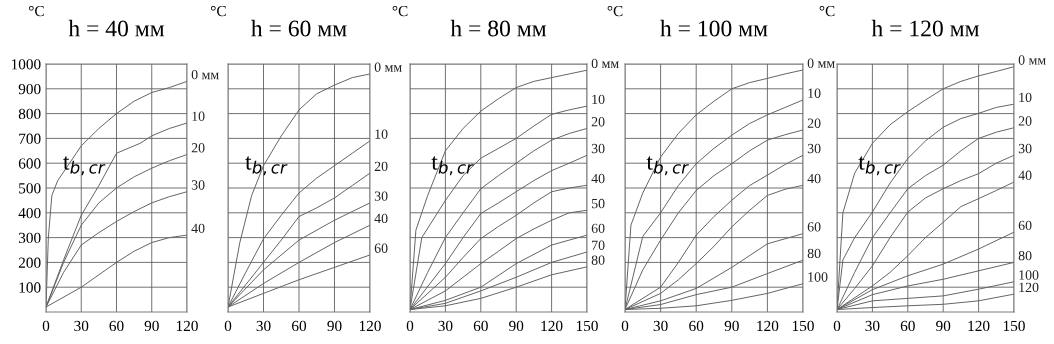 The image size is (1054, 344). I want to click on y-tick-label: 900, so click(29, 89).